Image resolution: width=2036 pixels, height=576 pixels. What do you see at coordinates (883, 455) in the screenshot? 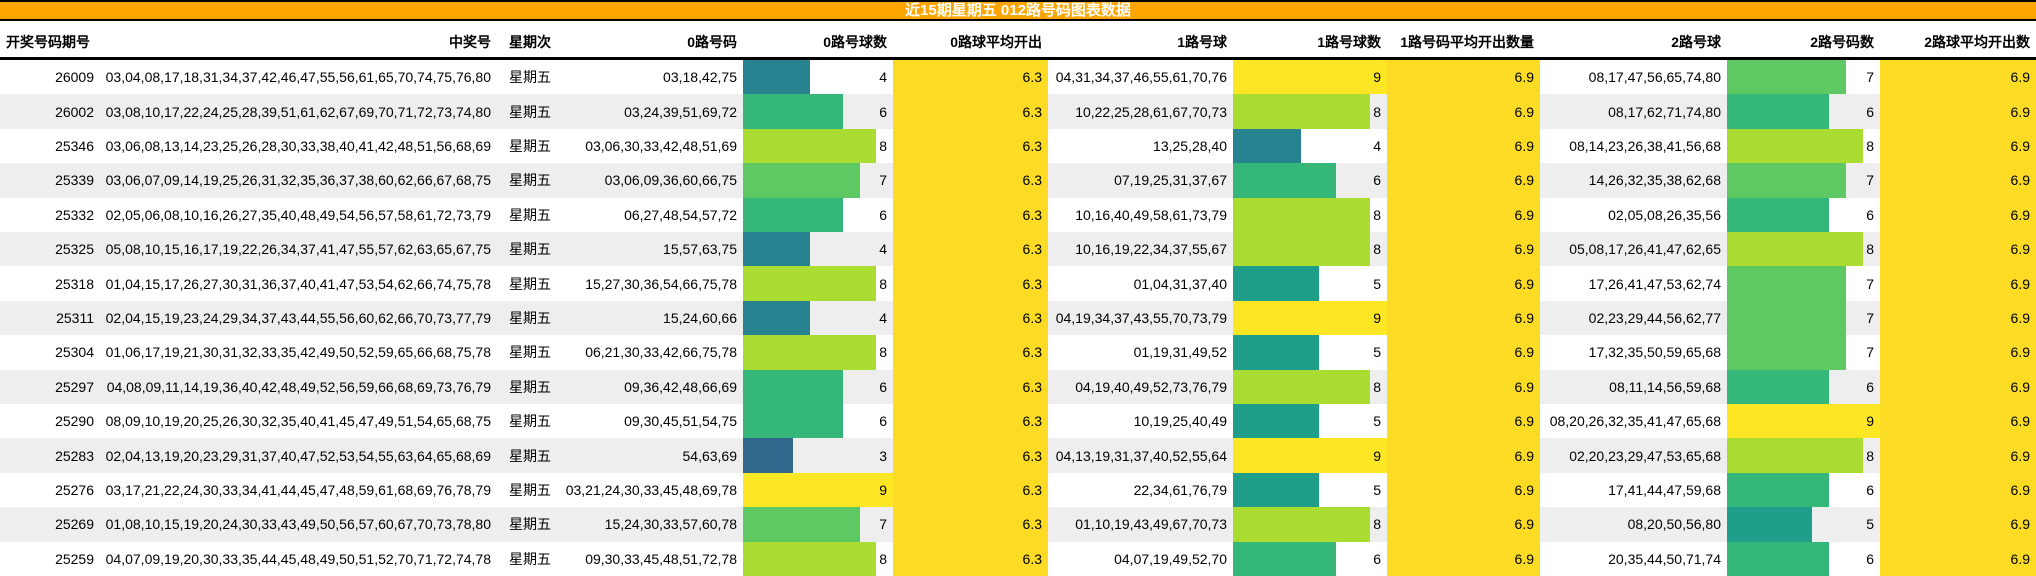
I see `road0-count: 3` at bounding box center [883, 455].